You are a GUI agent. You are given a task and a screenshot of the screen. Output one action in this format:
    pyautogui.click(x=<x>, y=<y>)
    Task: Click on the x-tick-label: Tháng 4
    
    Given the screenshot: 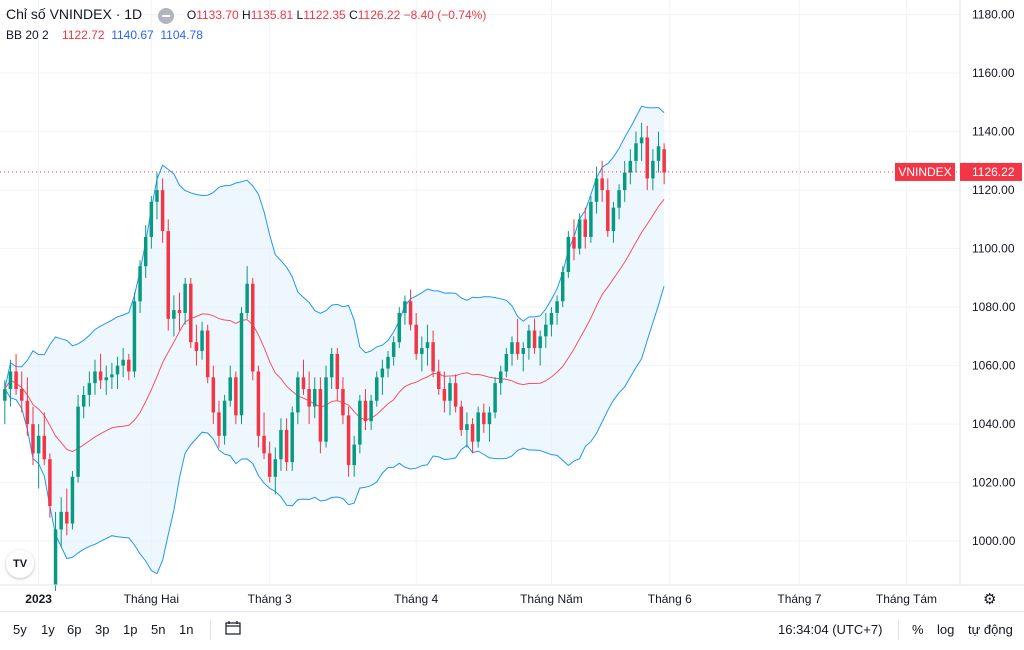 What is the action you would take?
    pyautogui.click(x=416, y=599)
    